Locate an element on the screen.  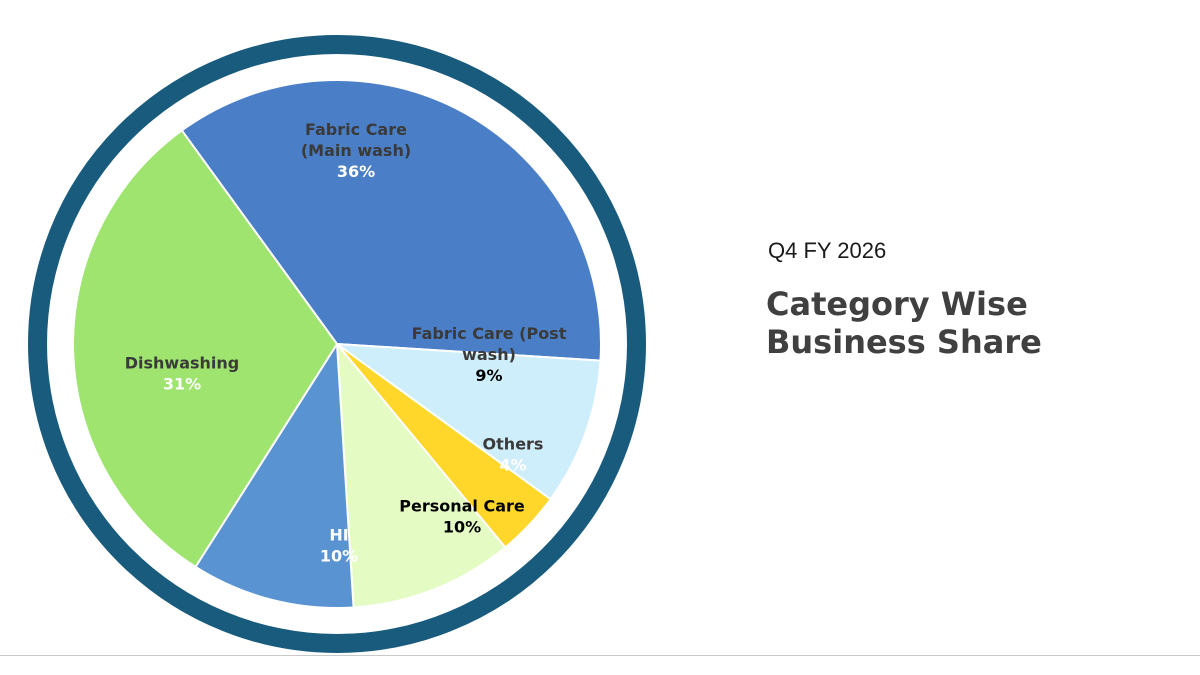
chart-title: Category Wise Business Share is located at coordinates (966, 323).